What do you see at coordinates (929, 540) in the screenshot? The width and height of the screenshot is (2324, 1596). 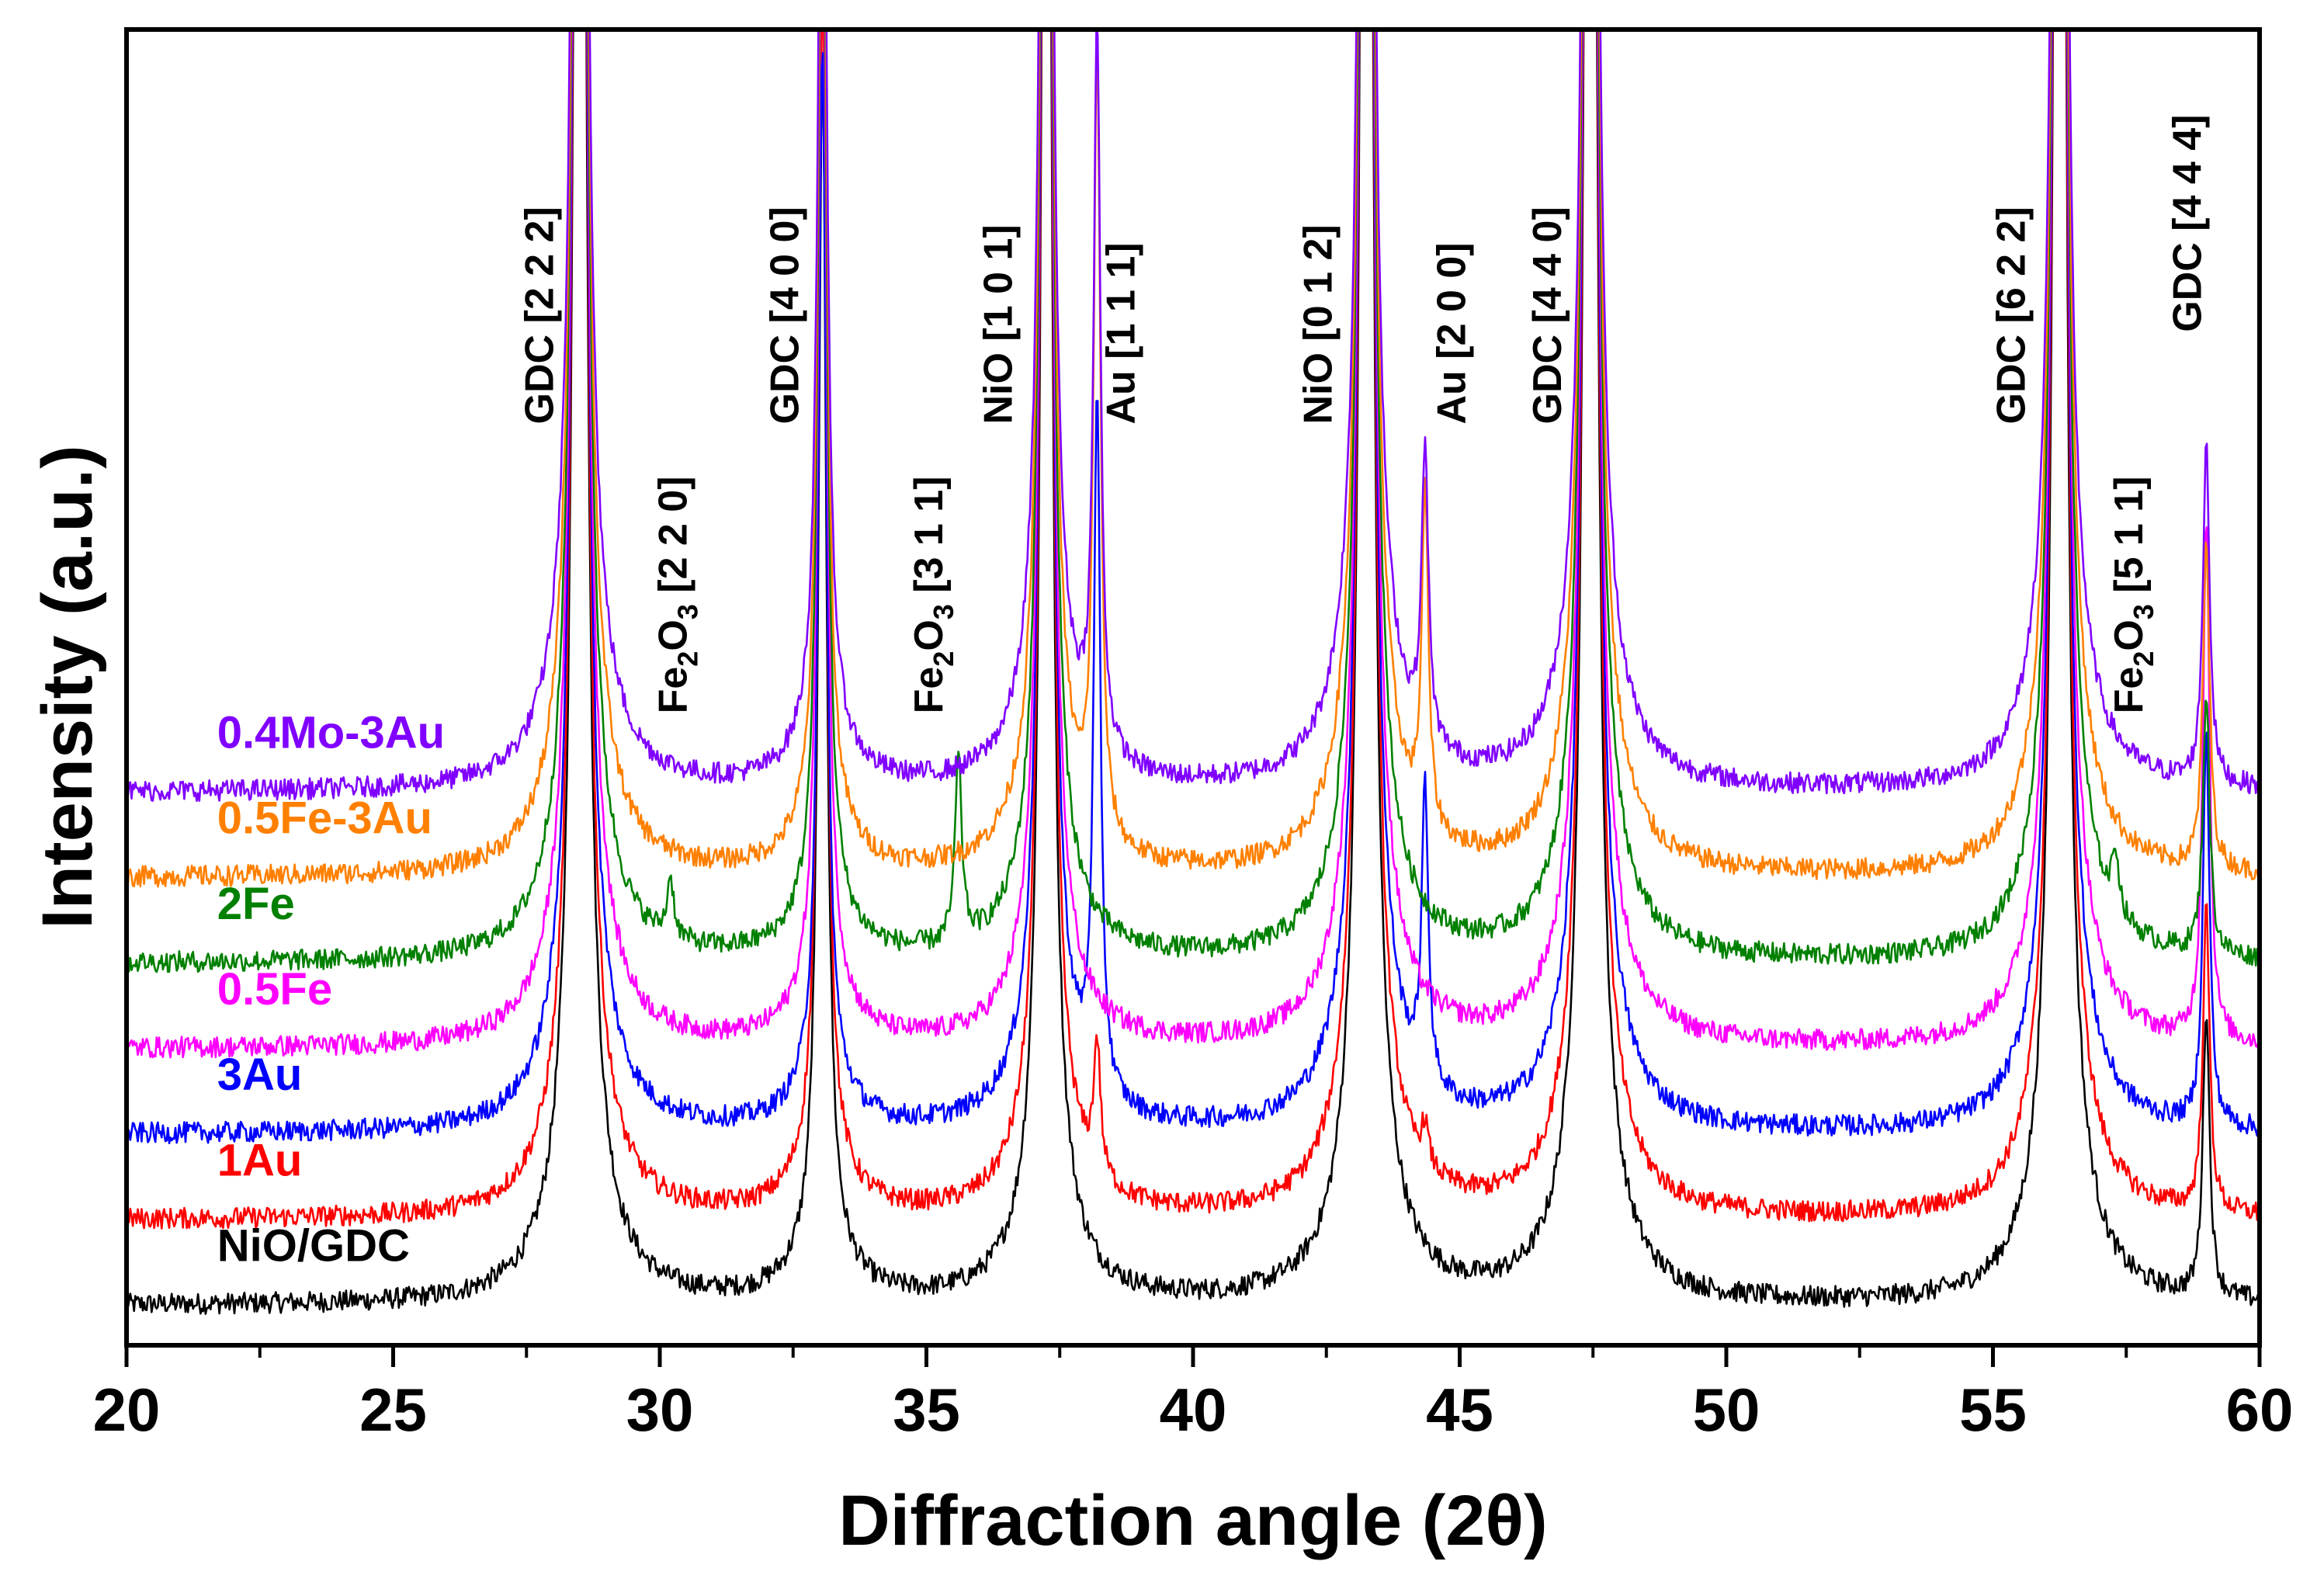 I see `label-part: [3 1 1]` at bounding box center [929, 540].